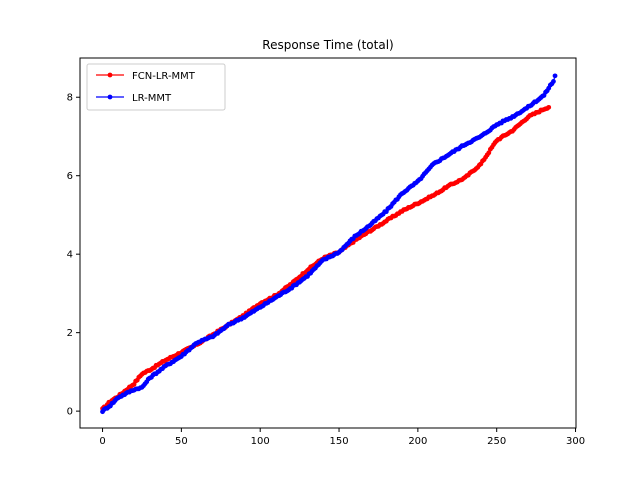 The image size is (640, 480). Describe the element at coordinates (73, 255) in the screenshot. I see `y-axis: 0 2 4 6 8` at that location.